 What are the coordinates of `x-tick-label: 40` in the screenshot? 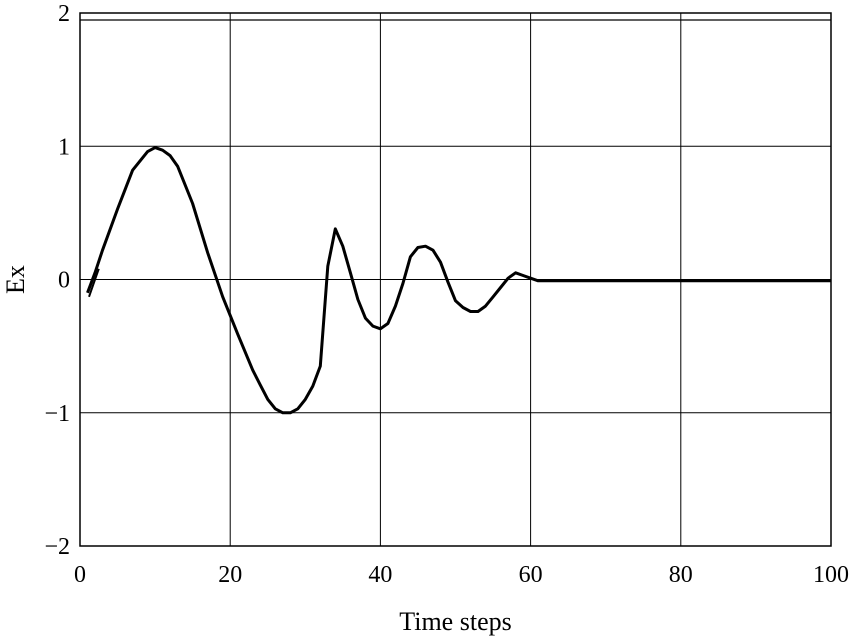 It's located at (380, 575).